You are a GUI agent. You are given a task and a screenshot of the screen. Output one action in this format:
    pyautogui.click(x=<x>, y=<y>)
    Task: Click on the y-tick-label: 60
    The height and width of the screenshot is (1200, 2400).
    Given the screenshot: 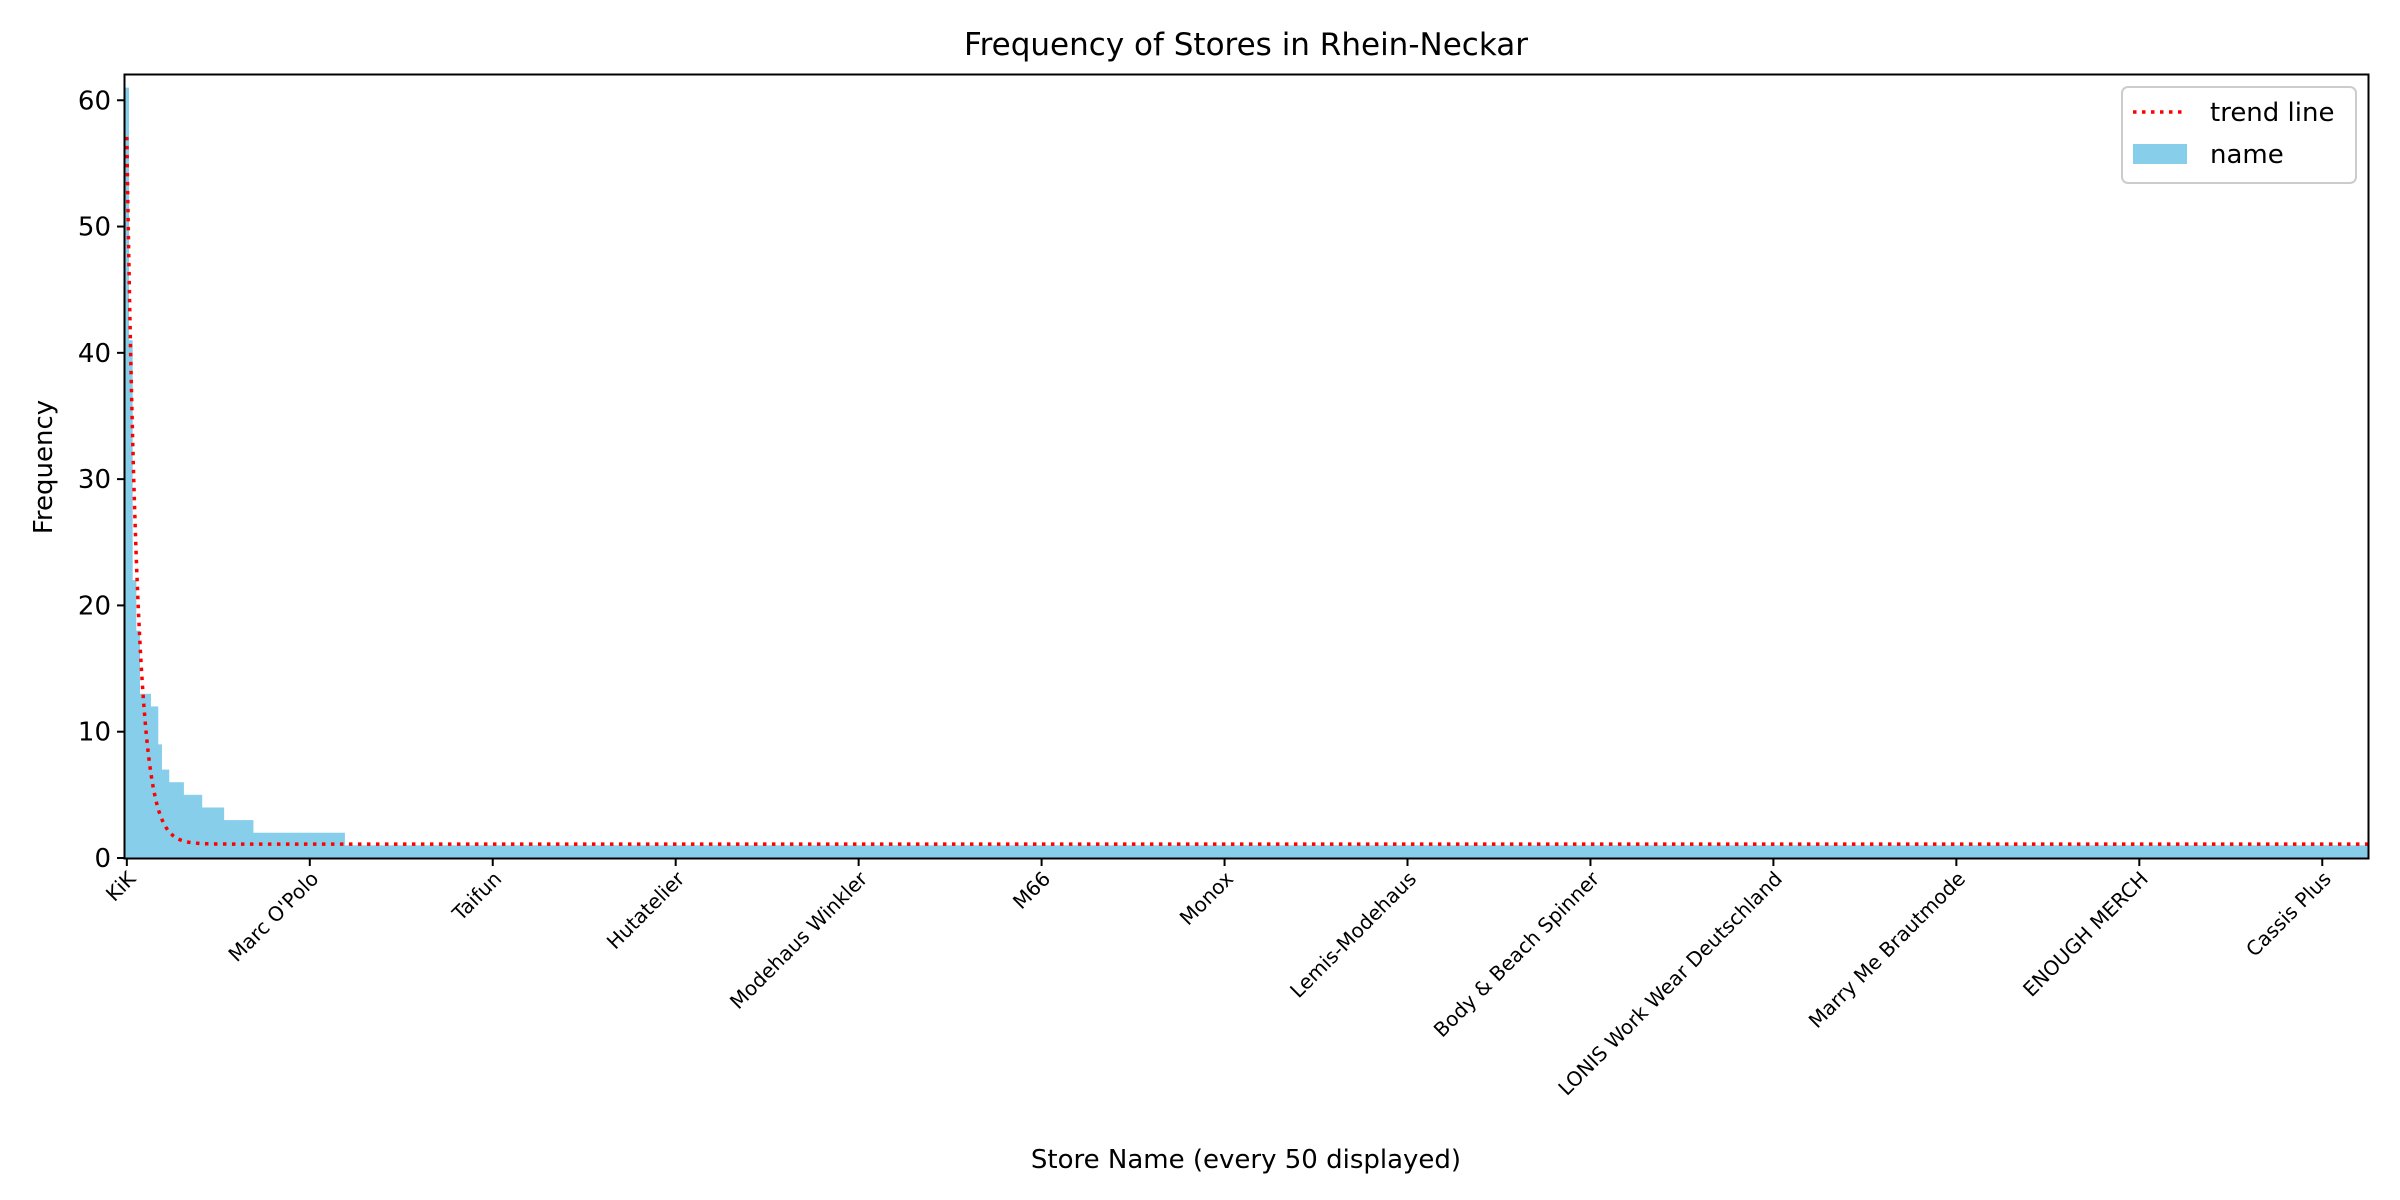 What is the action you would take?
    pyautogui.click(x=94, y=101)
    